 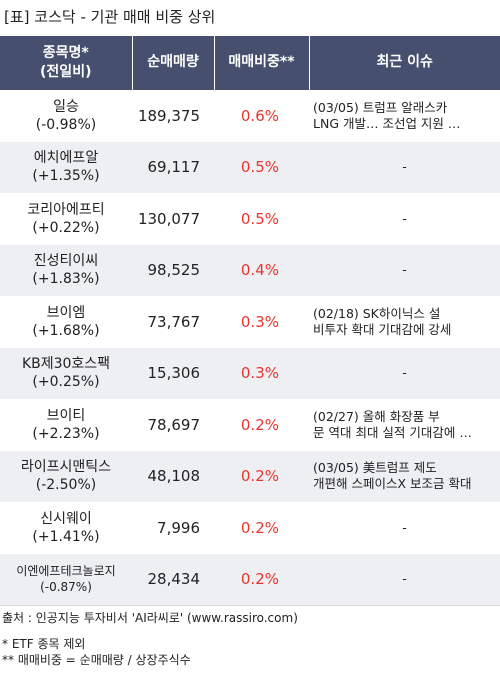 What do you see at coordinates (376, 416) in the screenshot?
I see `issue-line1: (02/27) 올해 화장품 부` at bounding box center [376, 416].